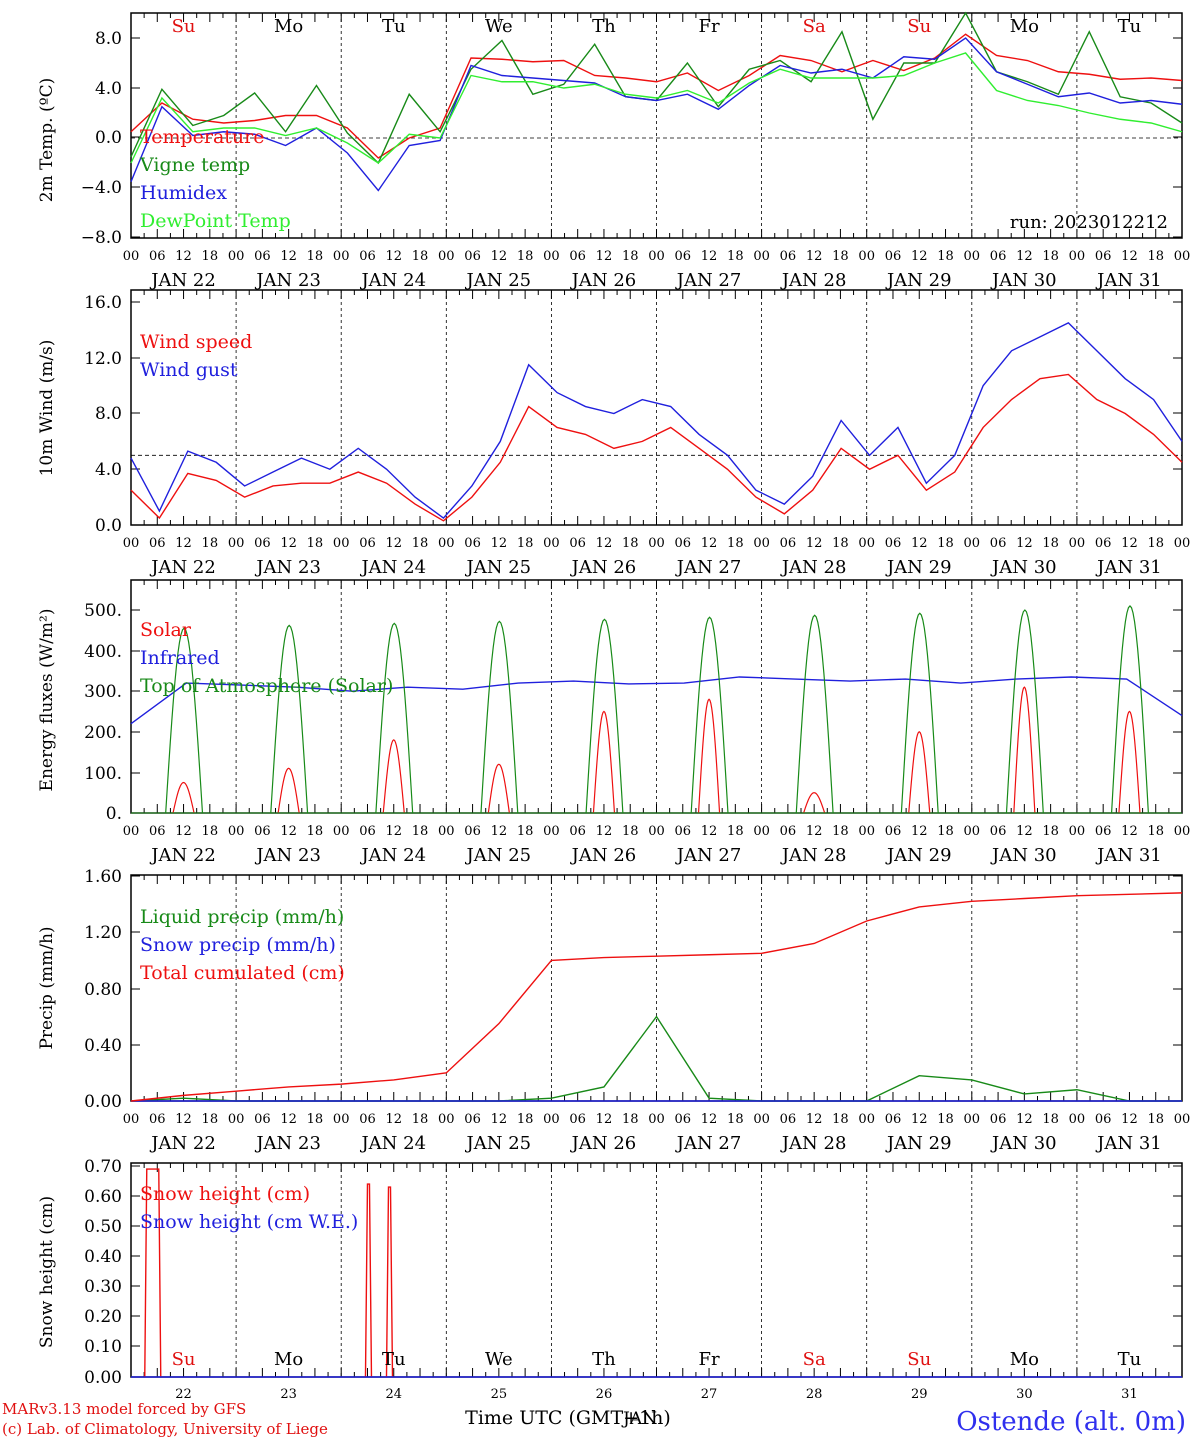  Describe the element at coordinates (1089, 222) in the screenshot. I see `run-annotation: run: 2023012212` at that location.